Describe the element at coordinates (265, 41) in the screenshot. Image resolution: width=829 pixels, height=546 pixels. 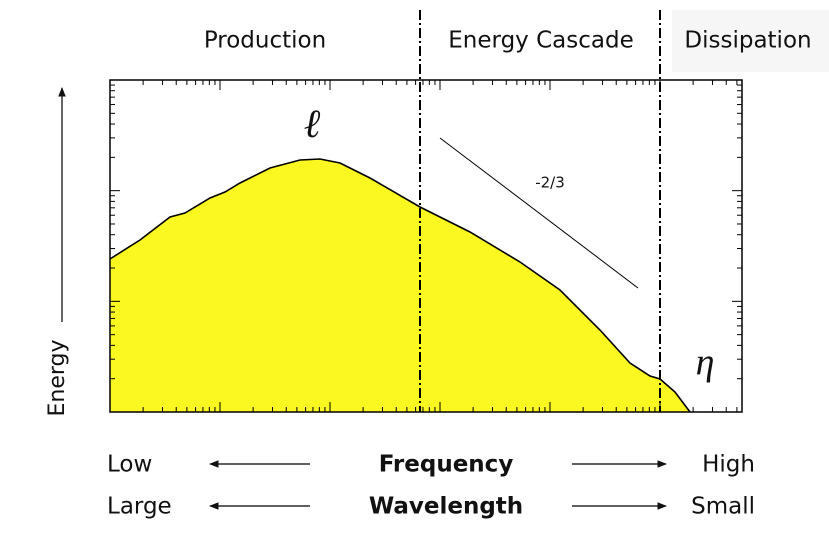
I see `region-label: Production` at that location.